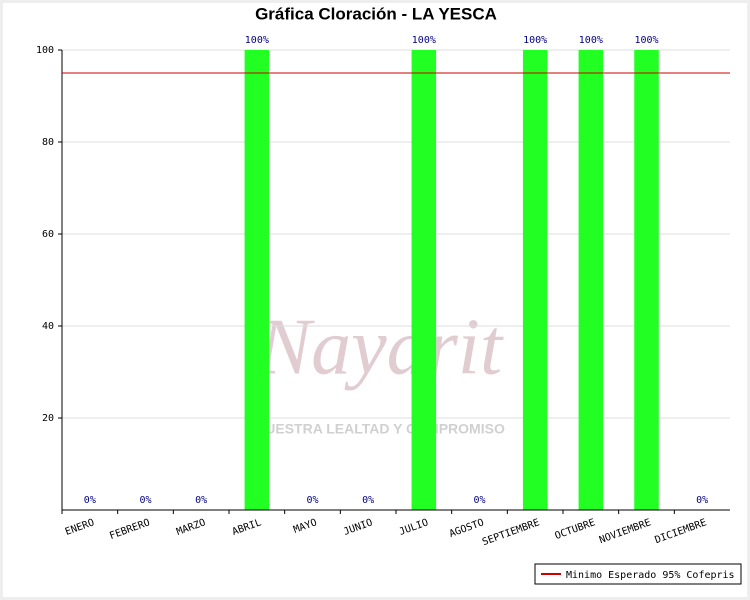  Describe the element at coordinates (48, 142) in the screenshot. I see `y-tick-label: 80` at that location.